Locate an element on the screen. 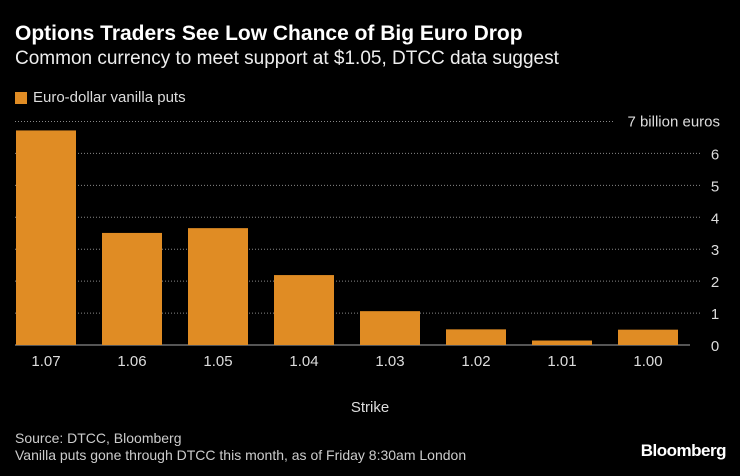  y-unit-label: 7 billion euros is located at coordinates (673, 122).